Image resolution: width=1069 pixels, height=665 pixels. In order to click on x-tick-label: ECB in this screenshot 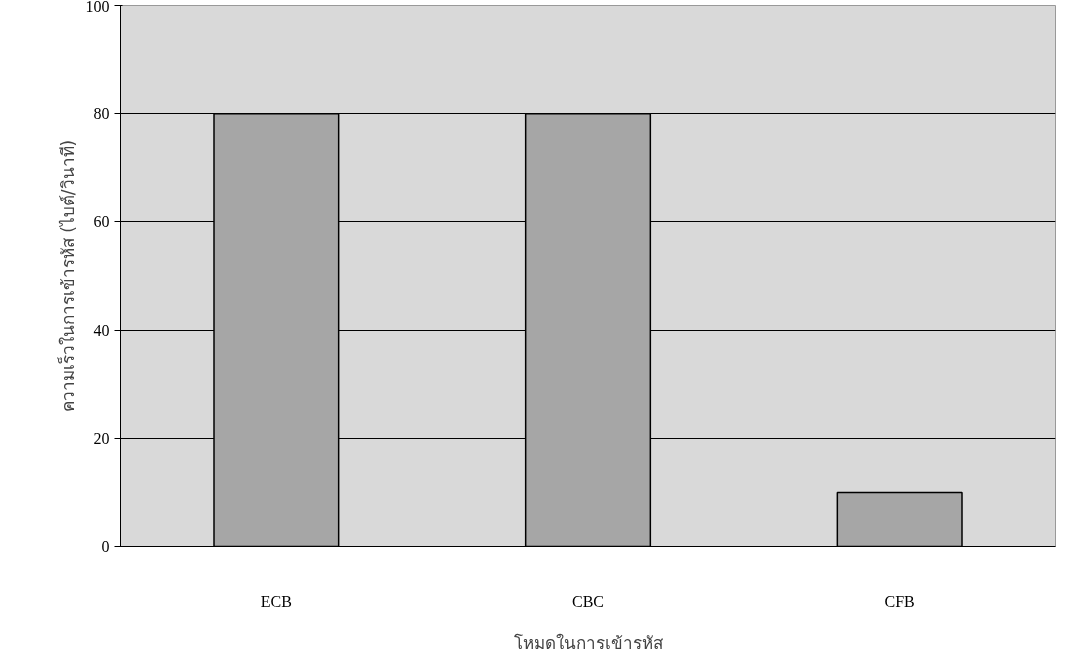, I will do `click(276, 601)`.